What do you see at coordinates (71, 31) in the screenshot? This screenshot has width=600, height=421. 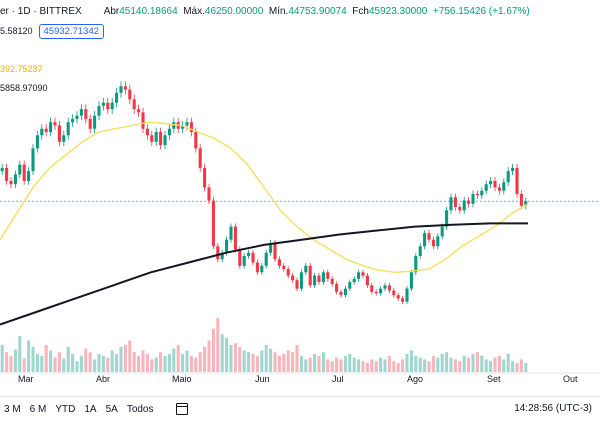 I see `current-price-badge: 45932.71342` at bounding box center [71, 31].